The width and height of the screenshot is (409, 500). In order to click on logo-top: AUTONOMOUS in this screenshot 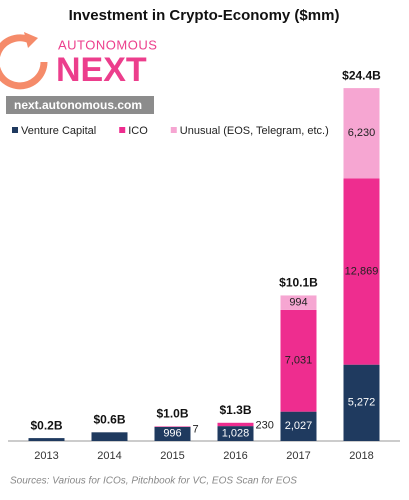, I will do `click(107, 44)`.